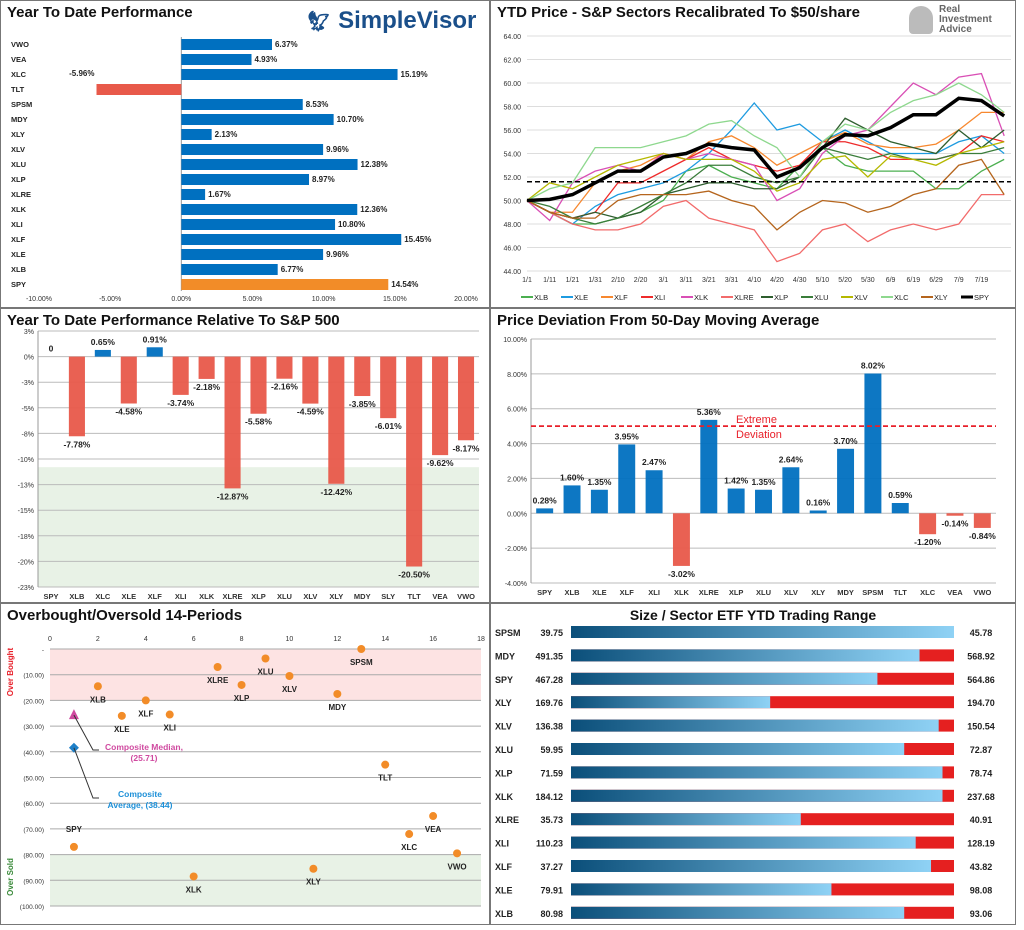 The height and width of the screenshot is (930, 1024). I want to click on ticker-label: SPSM, so click(508, 633).